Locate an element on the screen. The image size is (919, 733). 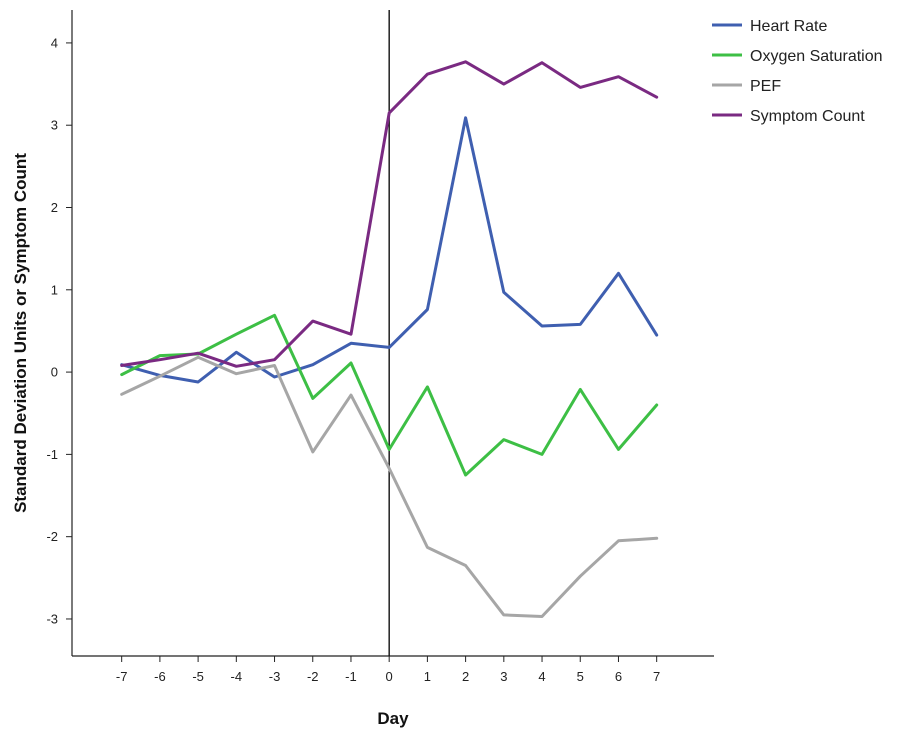
legend-label: Oxygen Saturation is located at coordinates (816, 56).